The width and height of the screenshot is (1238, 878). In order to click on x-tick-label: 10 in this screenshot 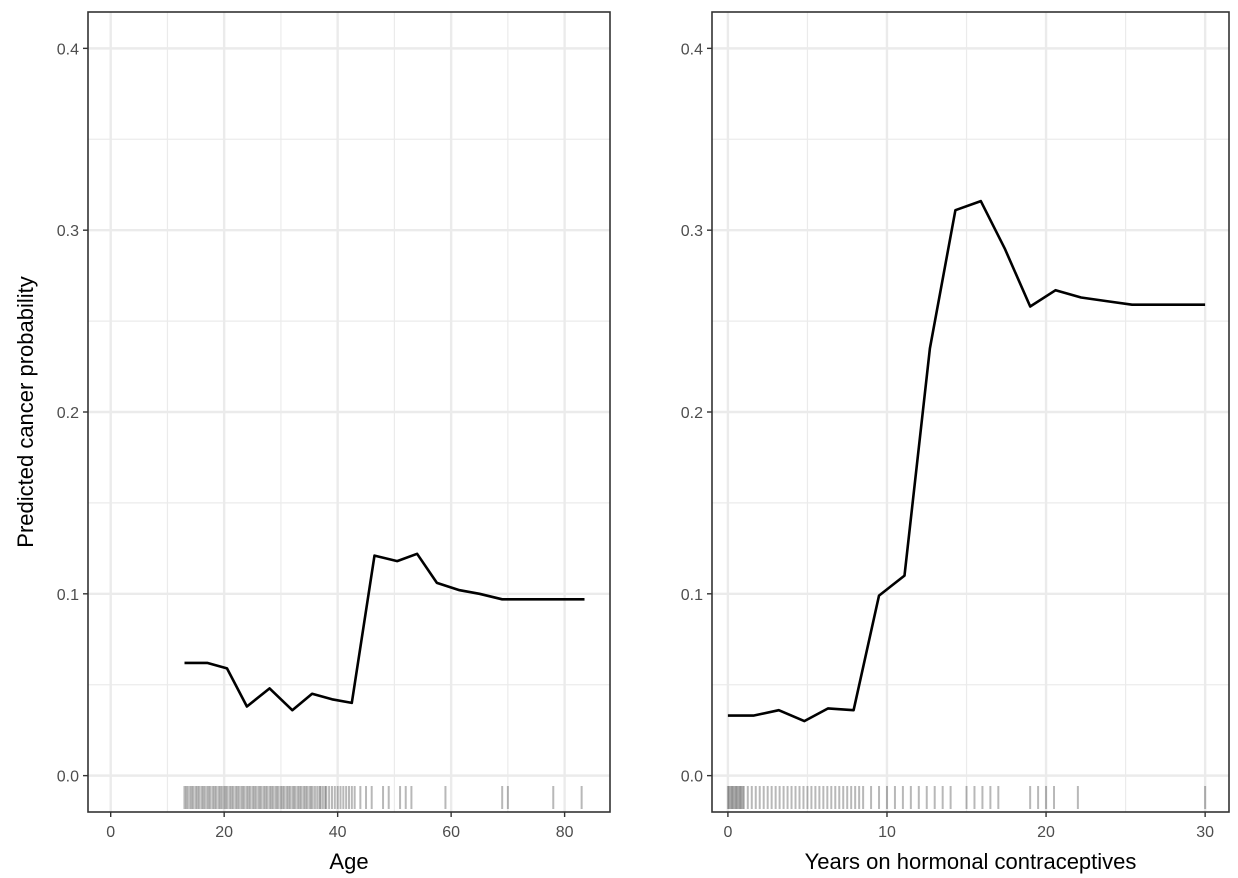, I will do `click(887, 832)`.